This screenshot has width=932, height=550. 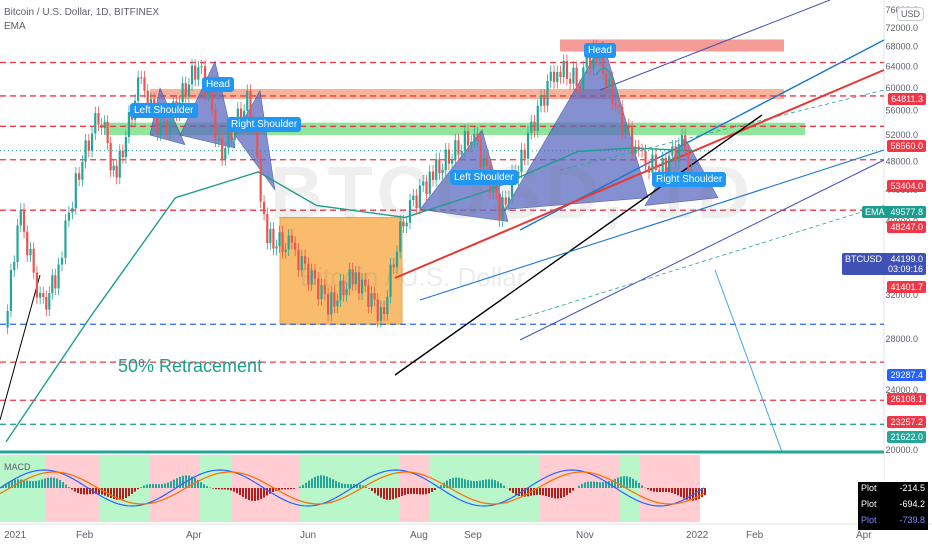 What do you see at coordinates (702, 250) in the screenshot?
I see `channel-lower` at bounding box center [702, 250].